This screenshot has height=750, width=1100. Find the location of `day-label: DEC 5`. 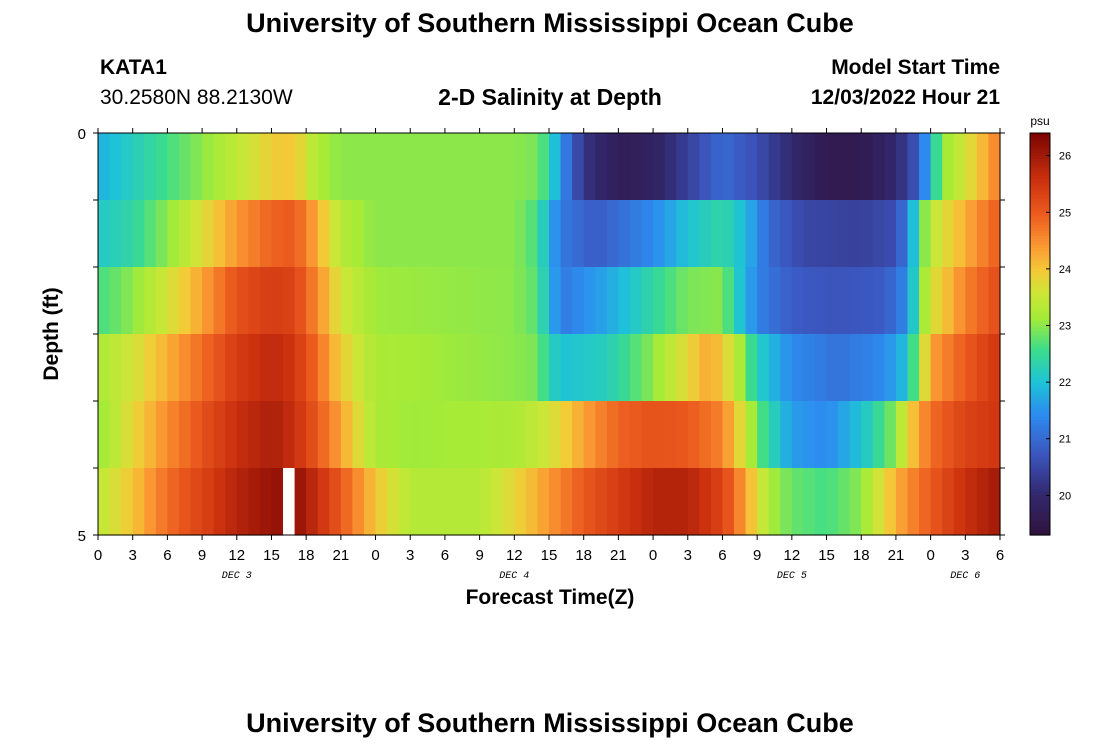

day-label: DEC 5 is located at coordinates (792, 576).